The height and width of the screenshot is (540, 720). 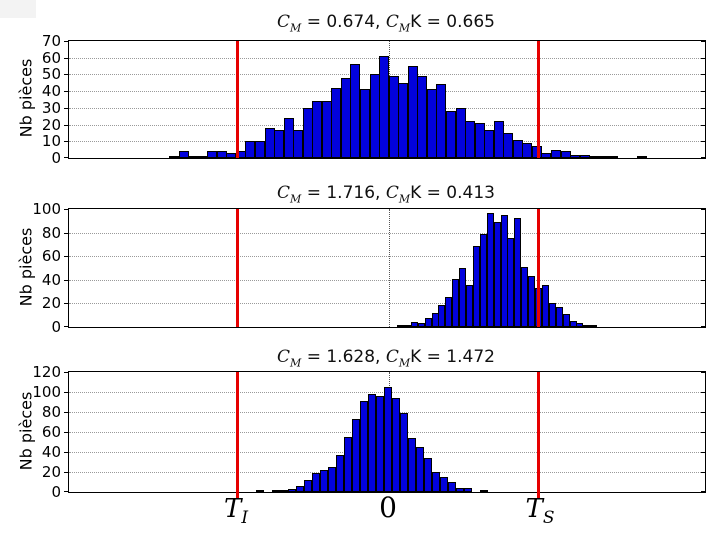 I want to click on x-label-symbol: T, so click(x=232, y=509).